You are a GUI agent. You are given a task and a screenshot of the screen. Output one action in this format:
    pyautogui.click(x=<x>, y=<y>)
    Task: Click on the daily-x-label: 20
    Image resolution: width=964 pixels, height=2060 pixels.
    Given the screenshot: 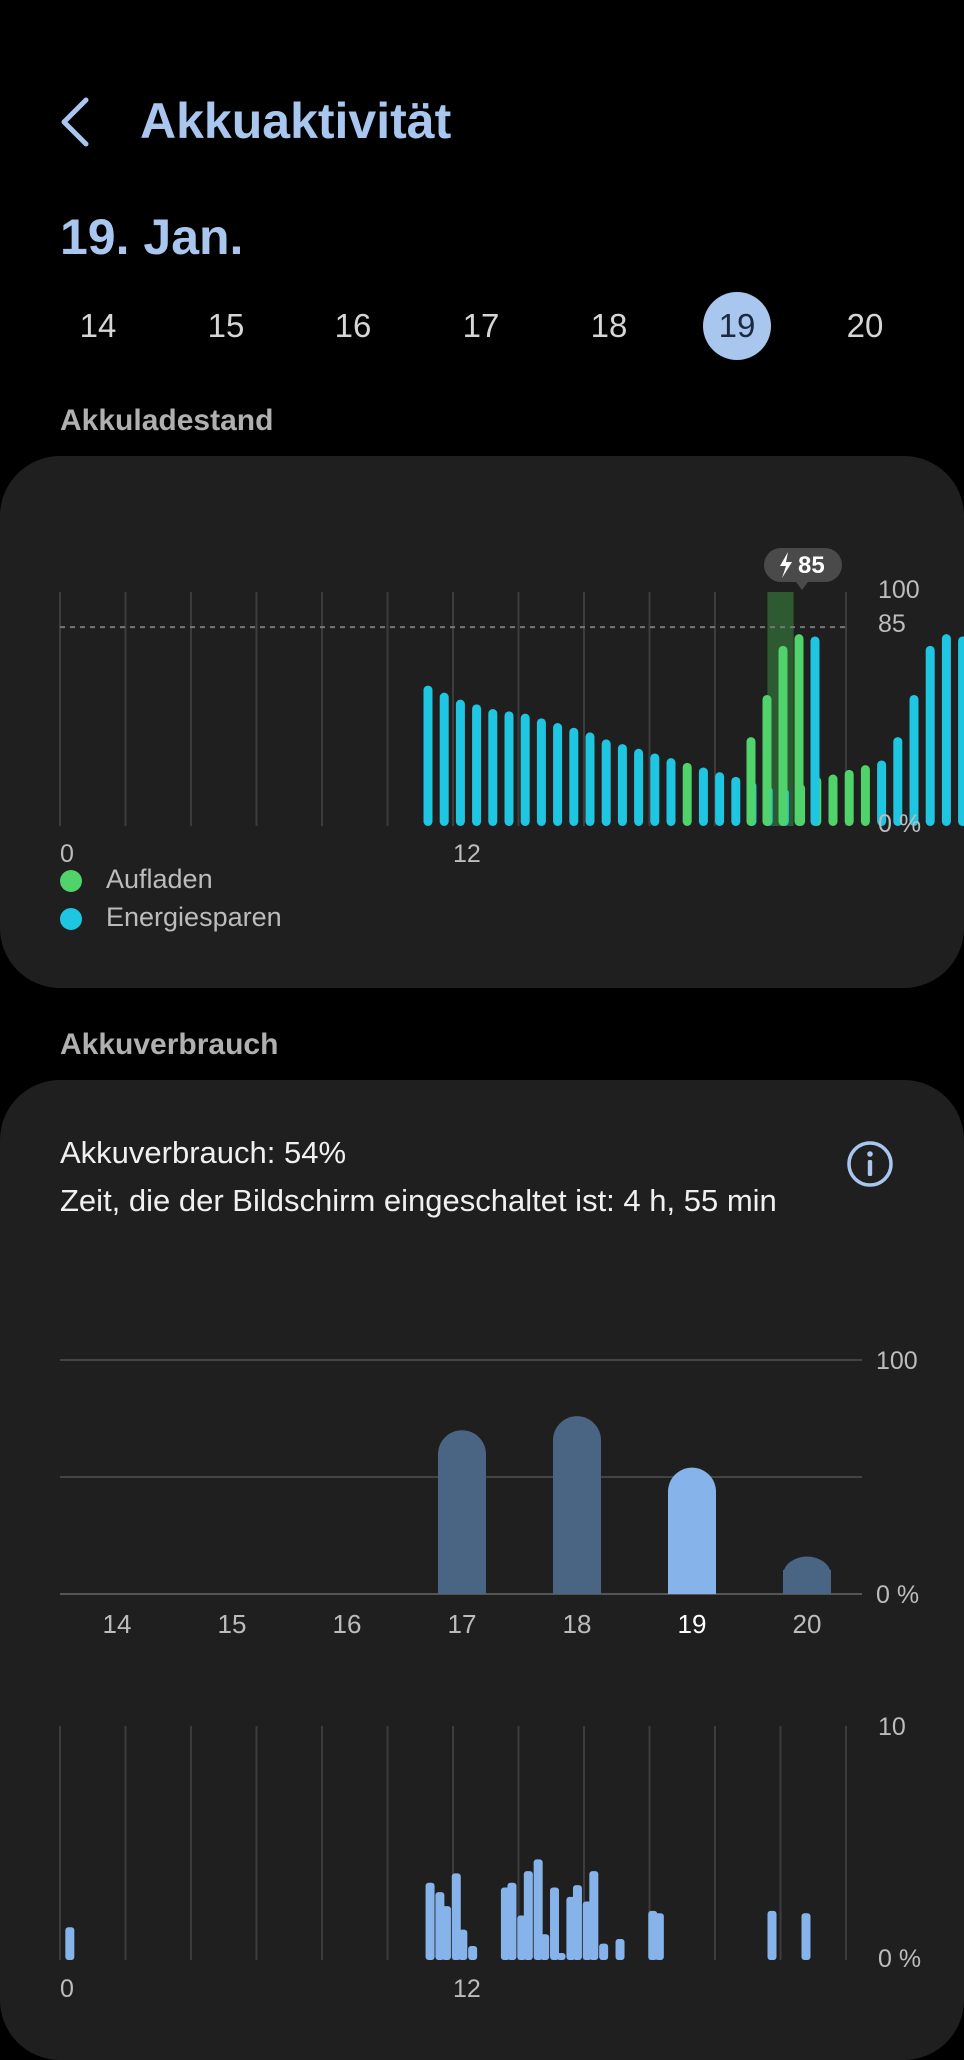 What is the action you would take?
    pyautogui.click(x=807, y=1624)
    